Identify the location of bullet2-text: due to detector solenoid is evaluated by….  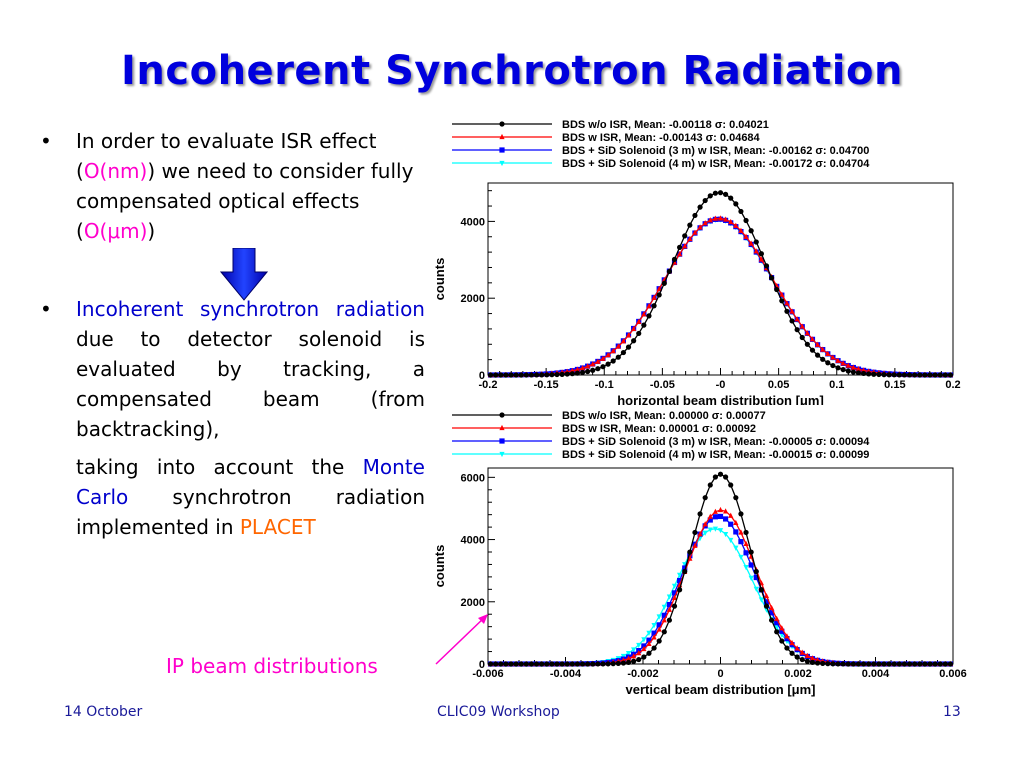
(250, 384).